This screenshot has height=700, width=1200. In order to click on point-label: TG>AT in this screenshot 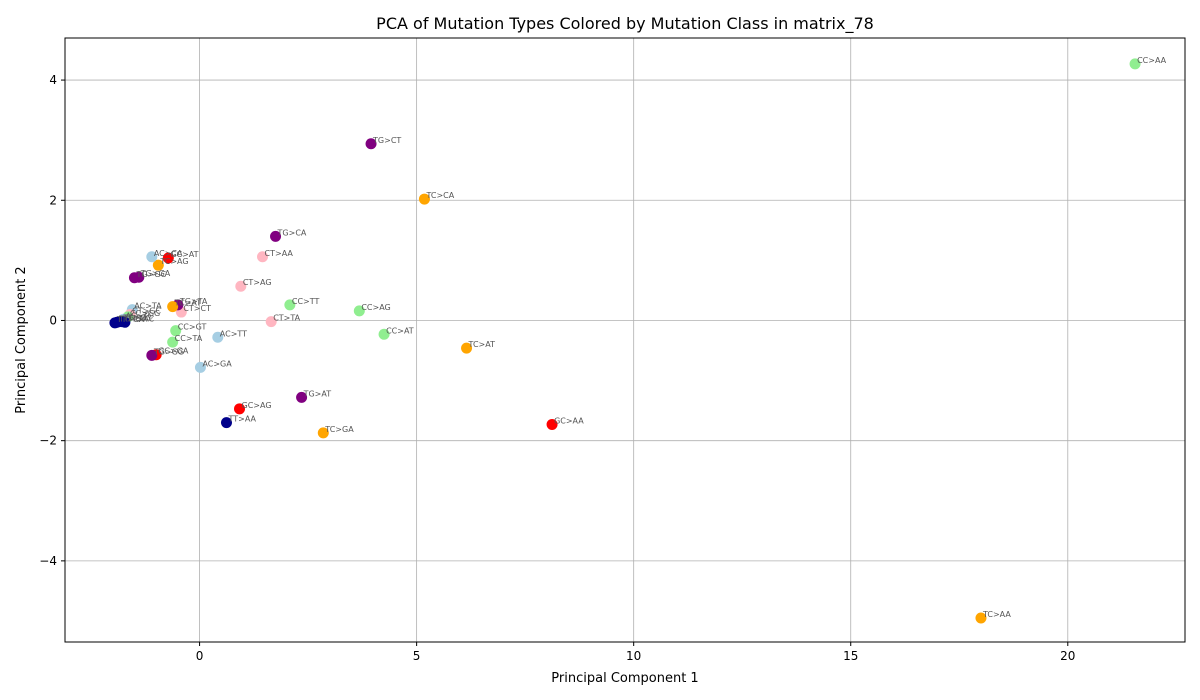, I will do `click(317, 393)`.